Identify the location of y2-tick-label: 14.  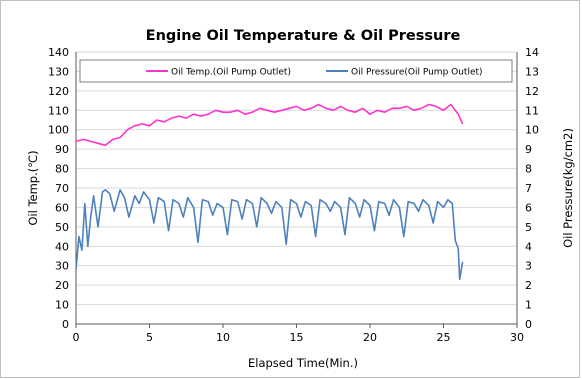
(532, 52).